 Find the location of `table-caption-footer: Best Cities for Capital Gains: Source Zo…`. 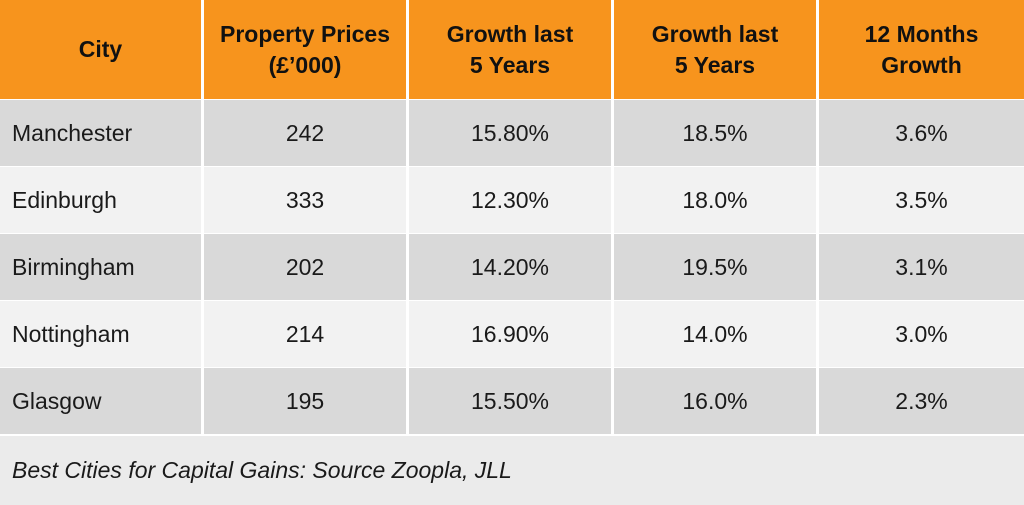

table-caption-footer: Best Cities for Capital Gains: Source Zo… is located at coordinates (512, 470).